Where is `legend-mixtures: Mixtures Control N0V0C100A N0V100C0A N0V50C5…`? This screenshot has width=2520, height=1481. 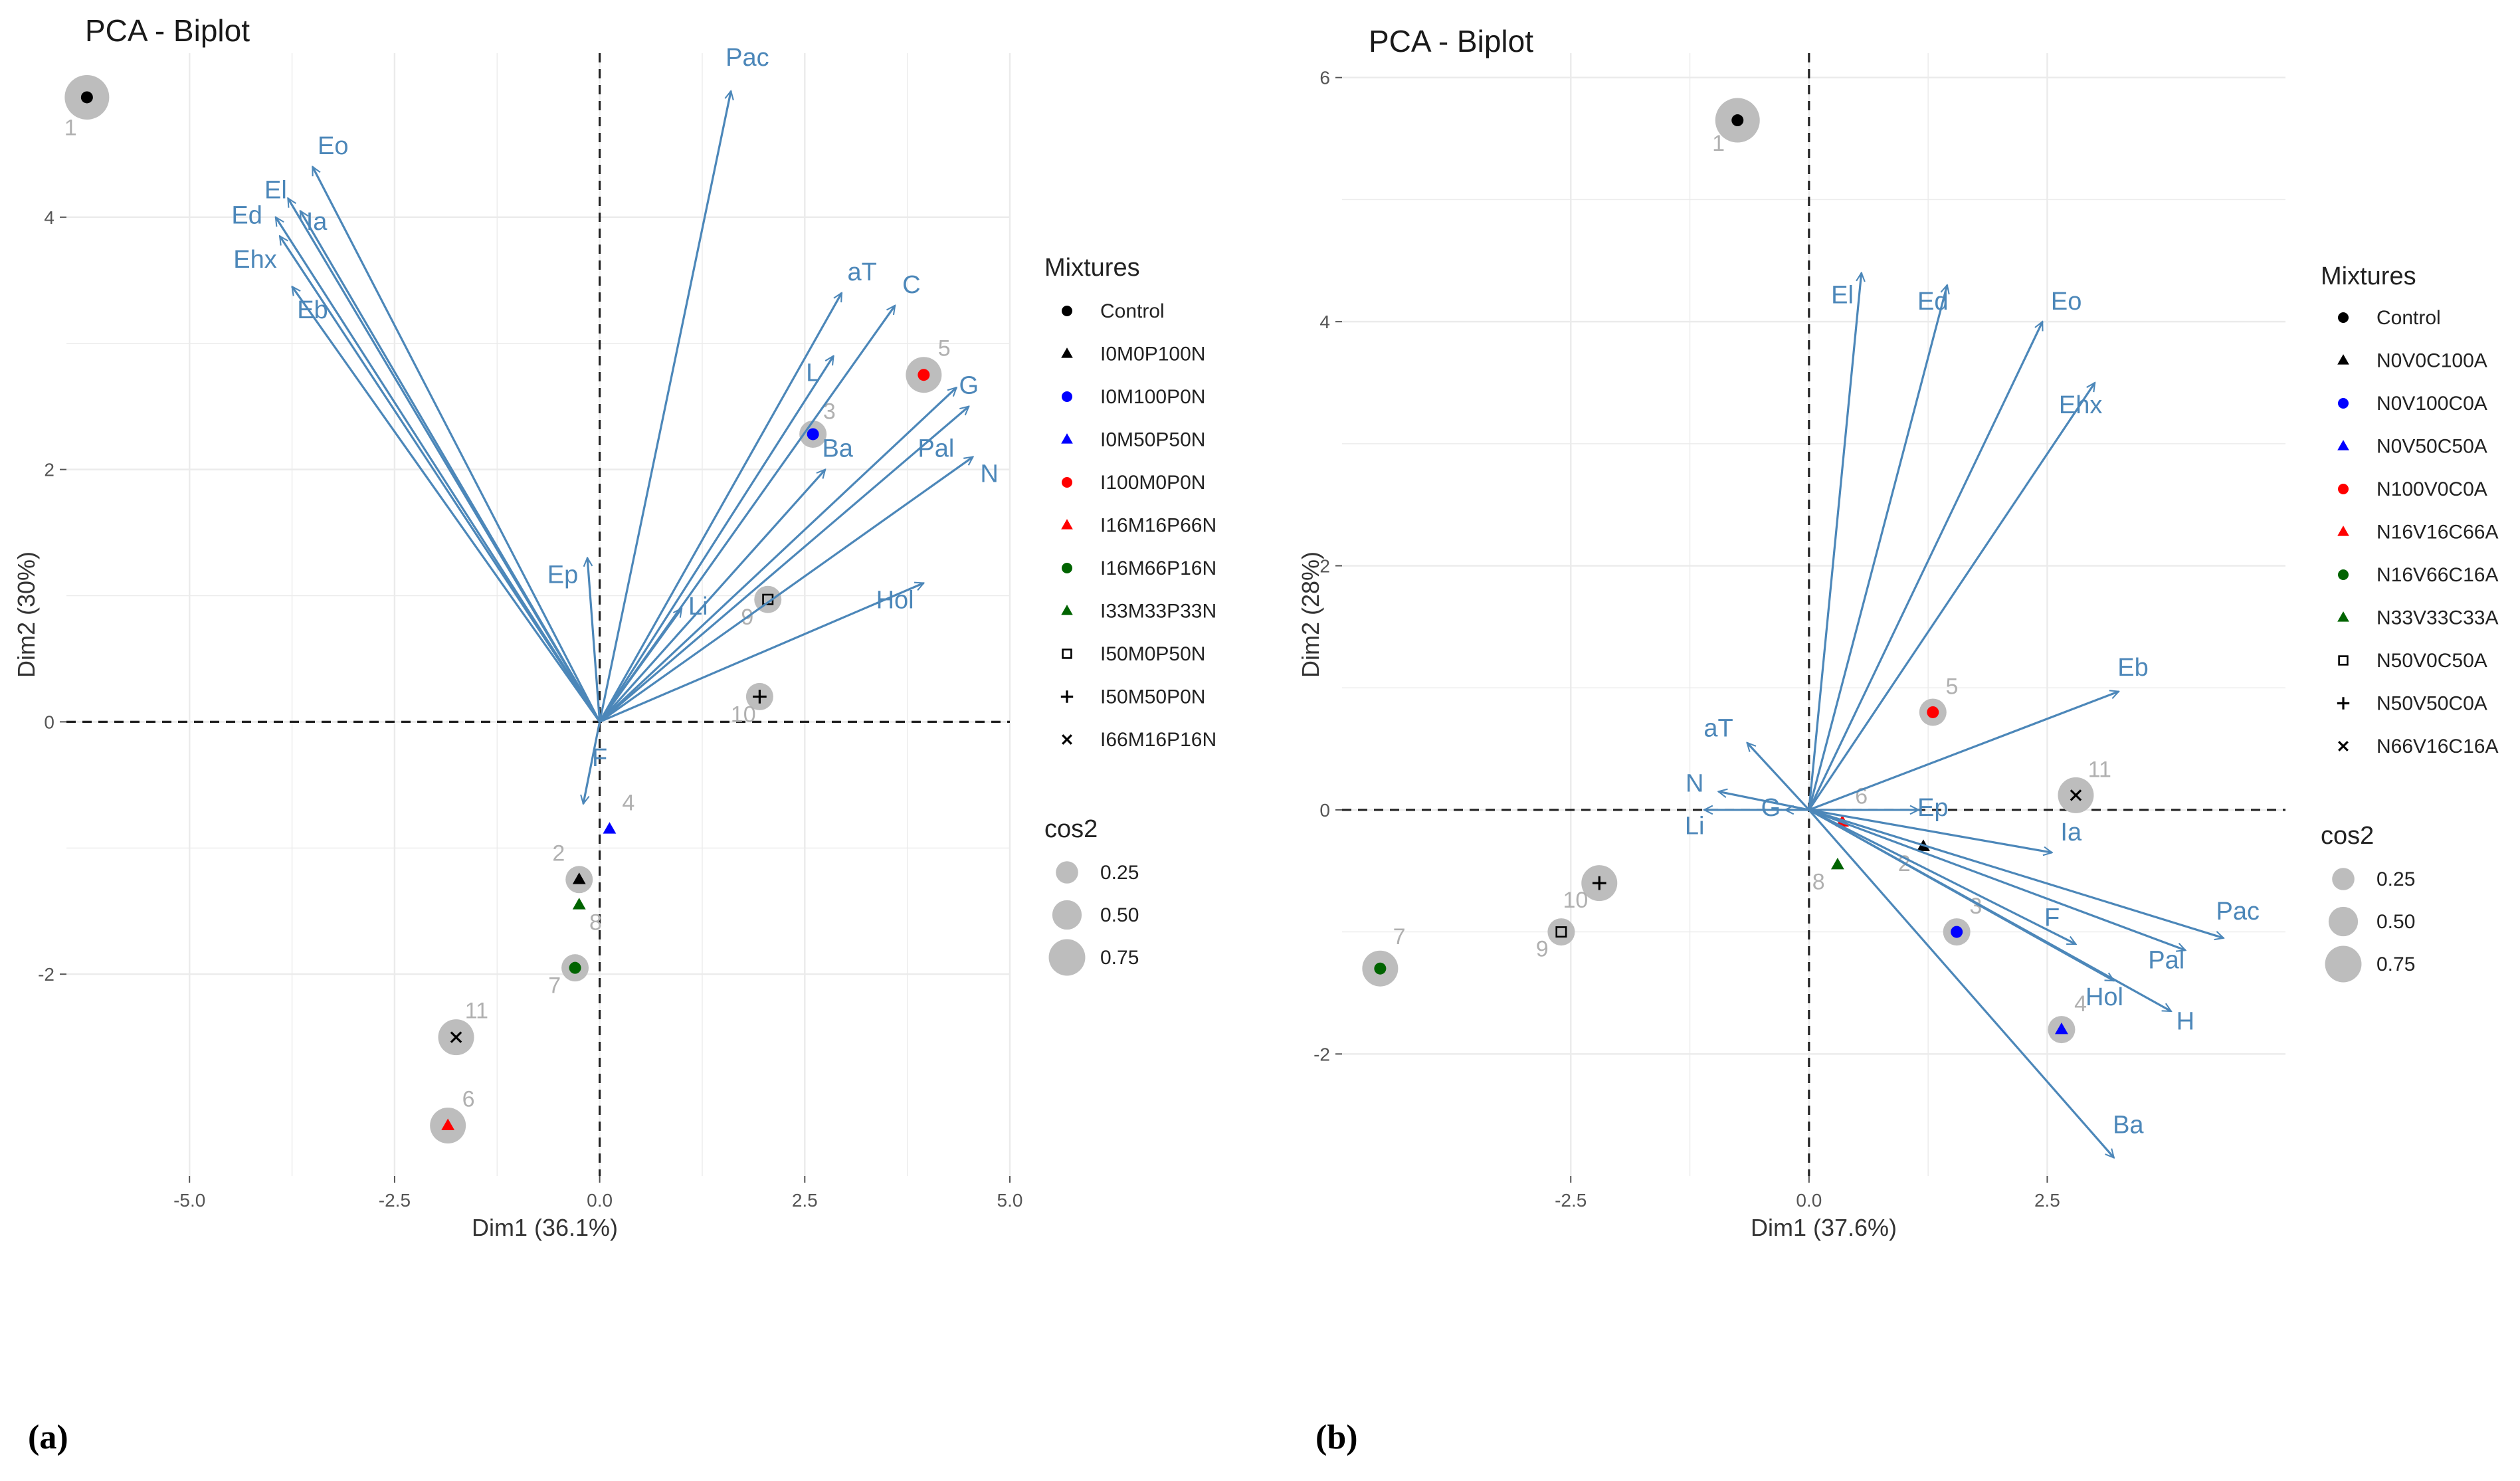 legend-mixtures: Mixtures Control N0V0C100A N0V100C0A N0V50C5… is located at coordinates (2409, 510).